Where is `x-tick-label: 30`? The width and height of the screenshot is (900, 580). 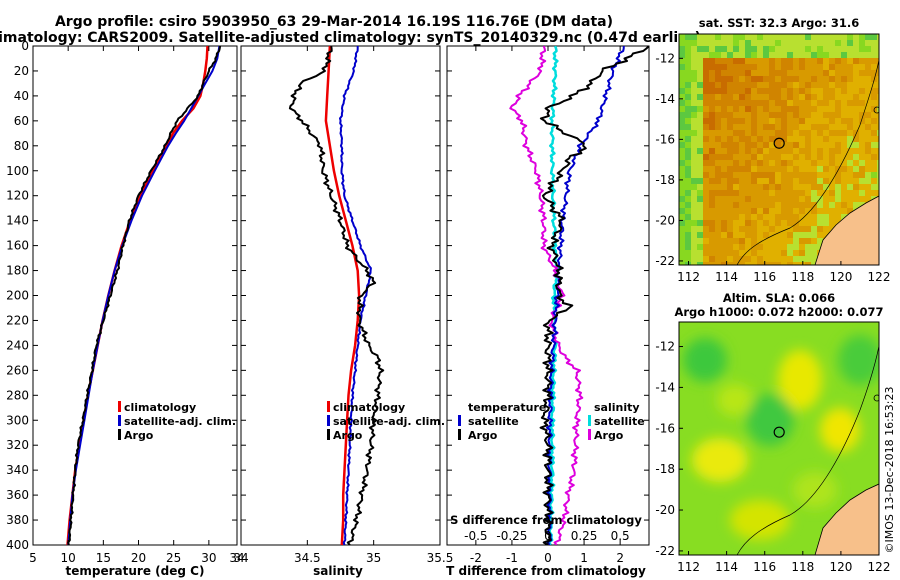 x-tick-label: 30 is located at coordinates (208, 558).